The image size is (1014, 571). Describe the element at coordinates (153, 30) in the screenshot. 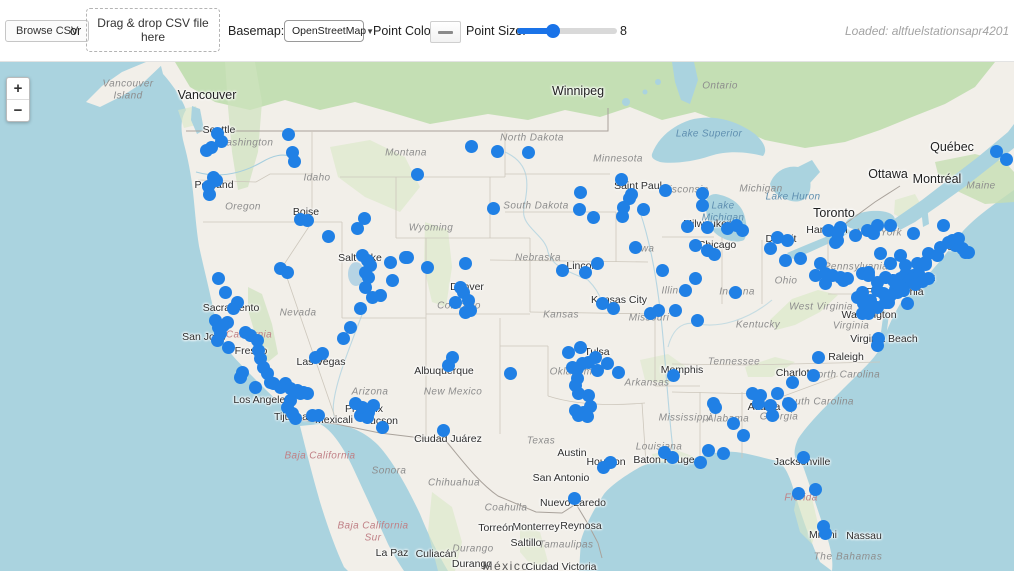

I see `csv-dropzone: Drag & drop CSV file here` at that location.